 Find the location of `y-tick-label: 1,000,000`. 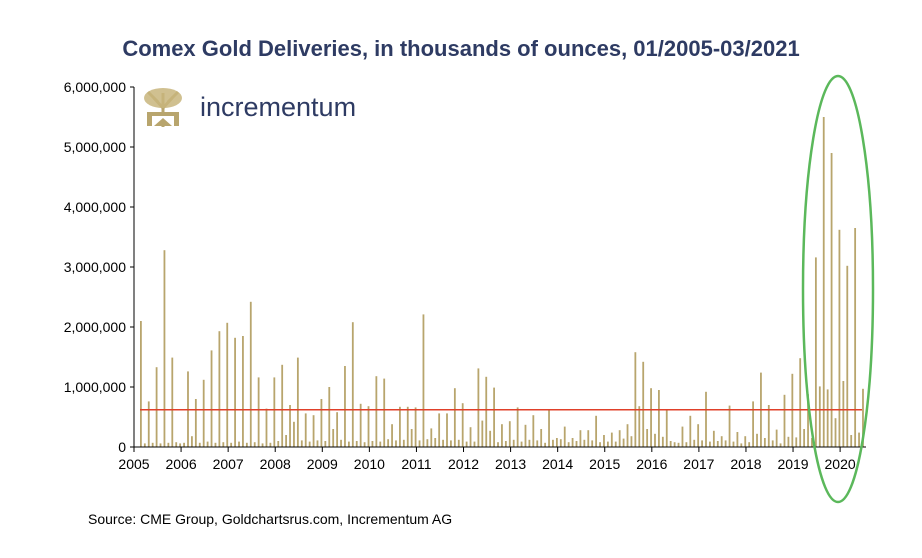

y-tick-label: 1,000,000 is located at coordinates (95, 387).